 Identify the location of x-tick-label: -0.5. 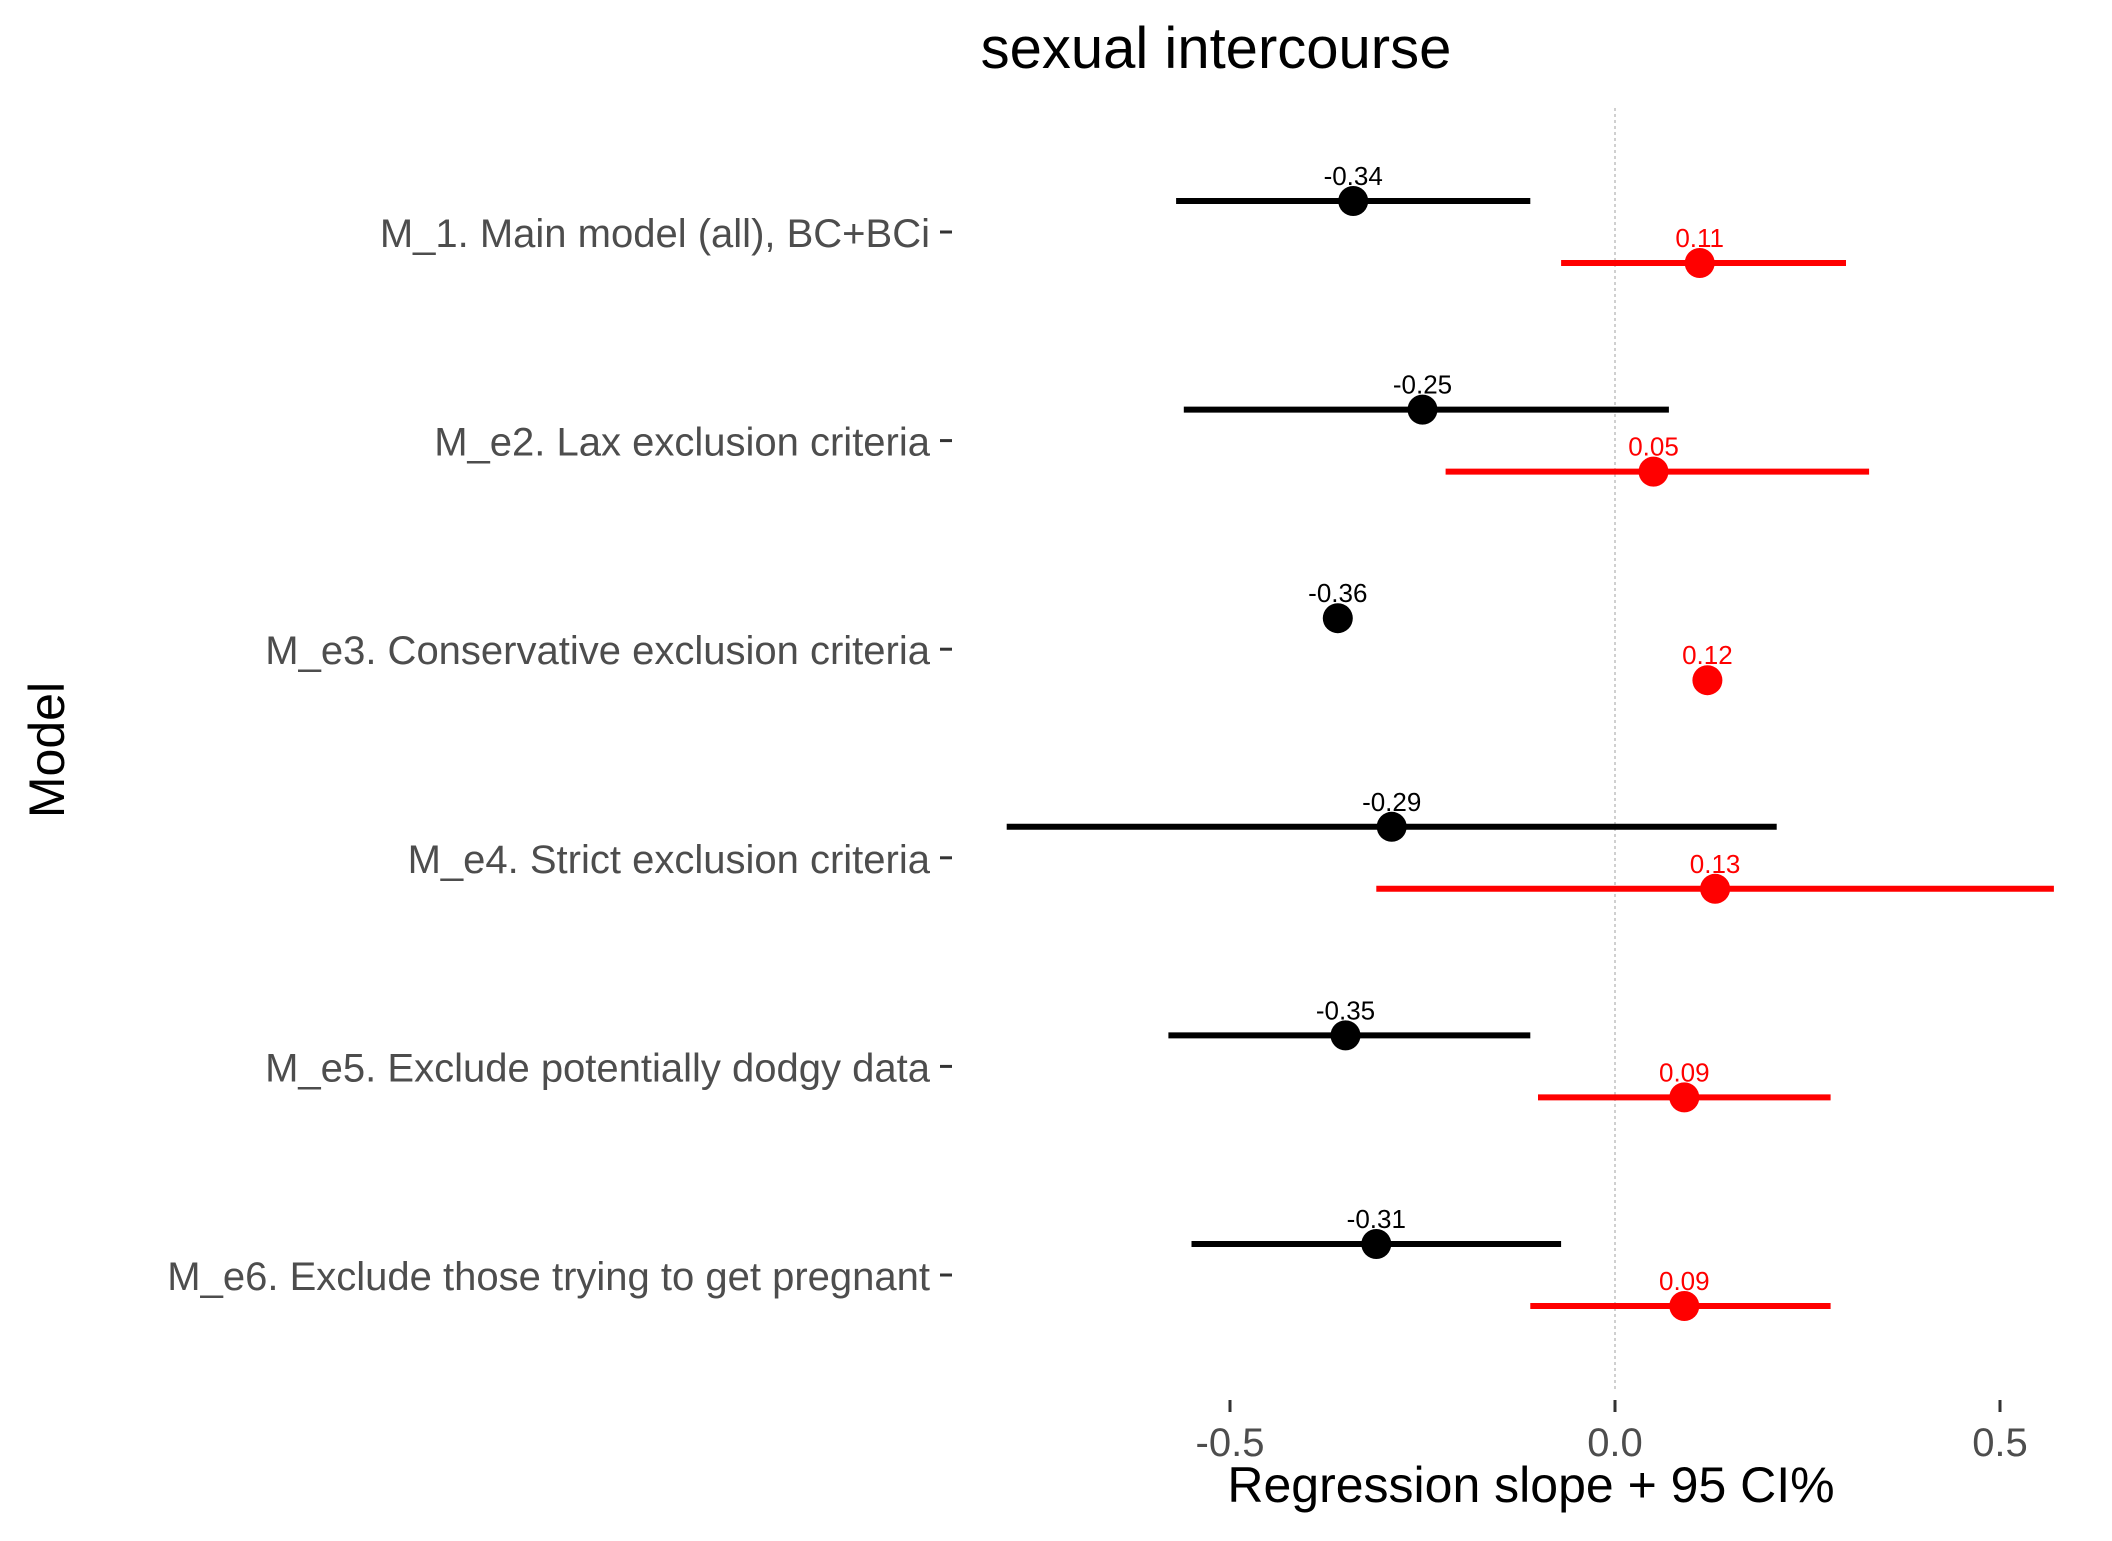
(1230, 1443).